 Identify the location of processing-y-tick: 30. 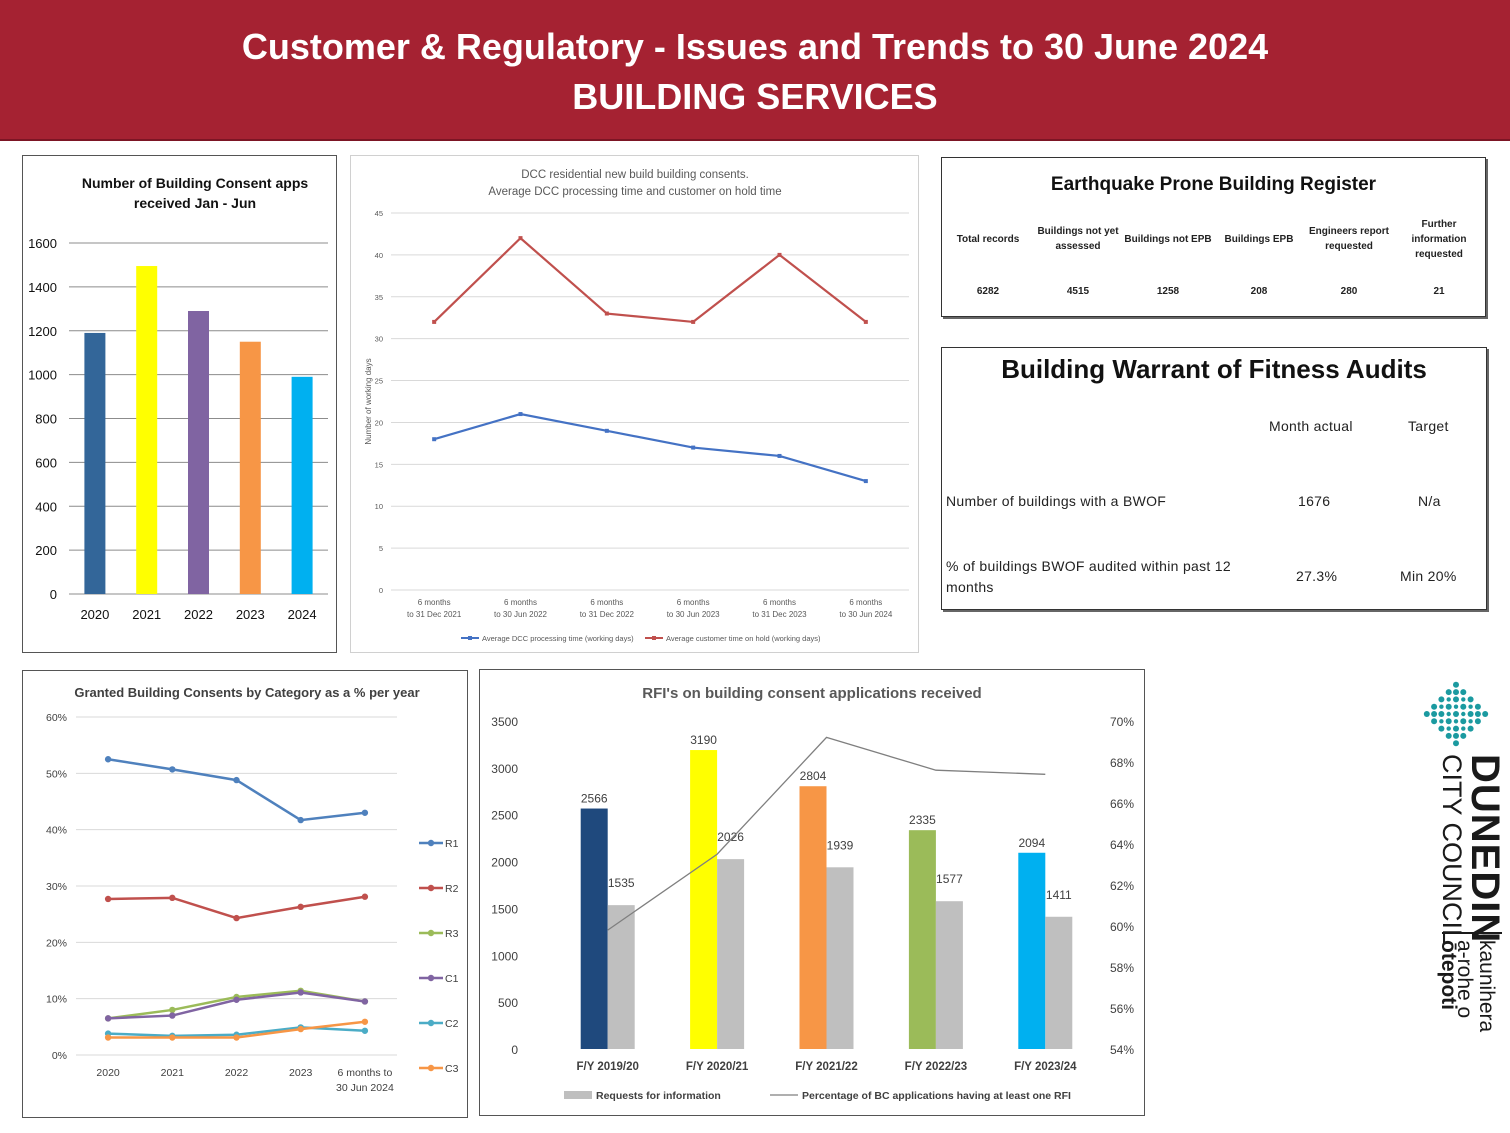
(379, 339).